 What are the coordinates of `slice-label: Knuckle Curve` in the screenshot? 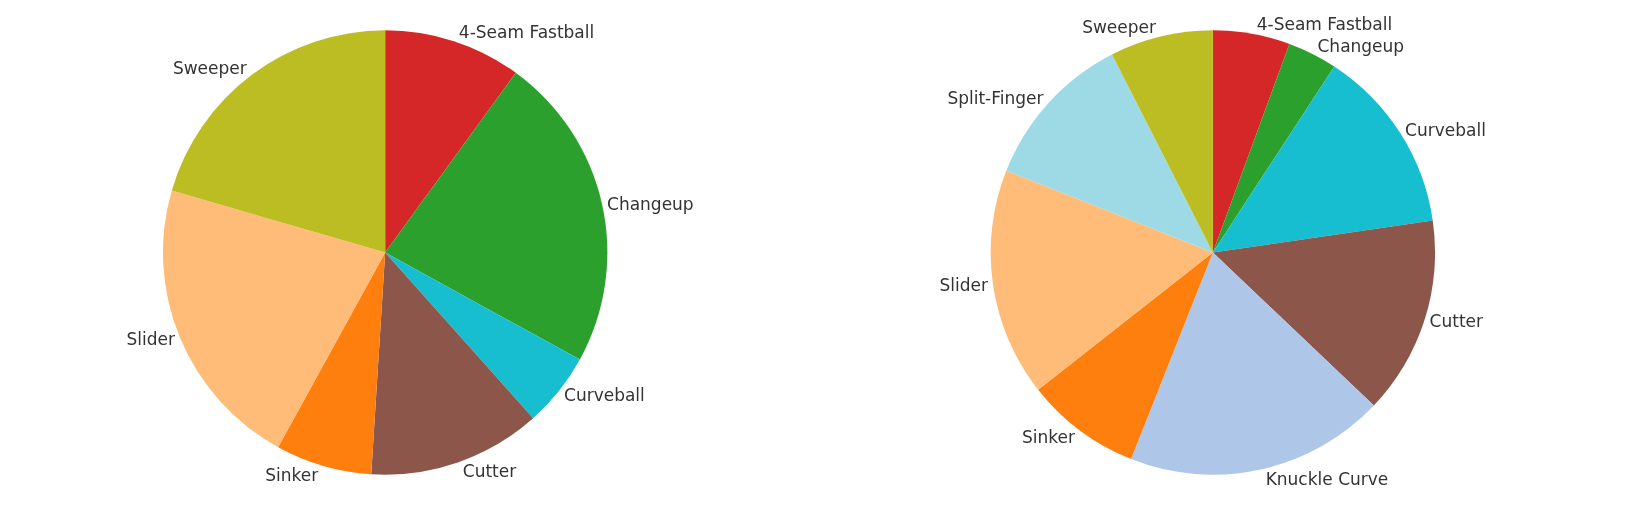 It's located at (1327, 479).